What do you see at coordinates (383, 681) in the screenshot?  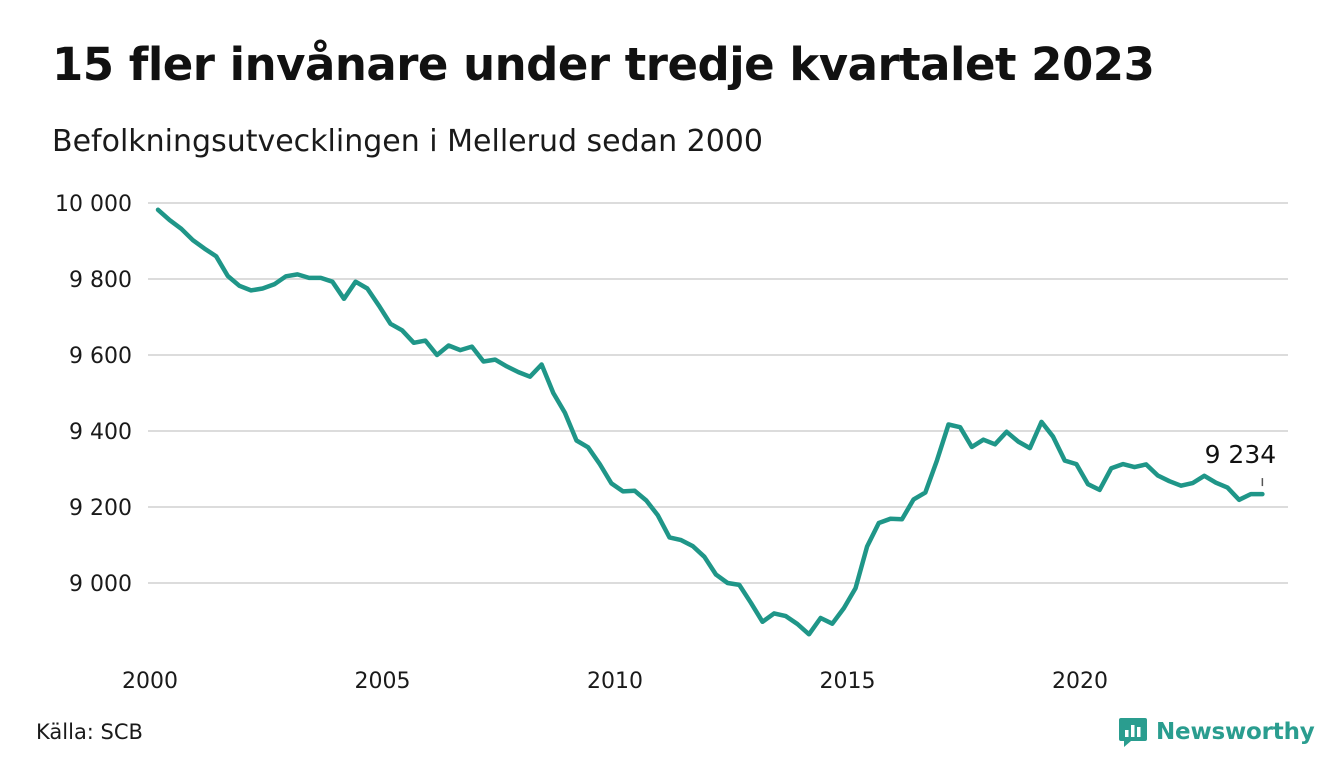 I see `x-tick-label: 2005` at bounding box center [383, 681].